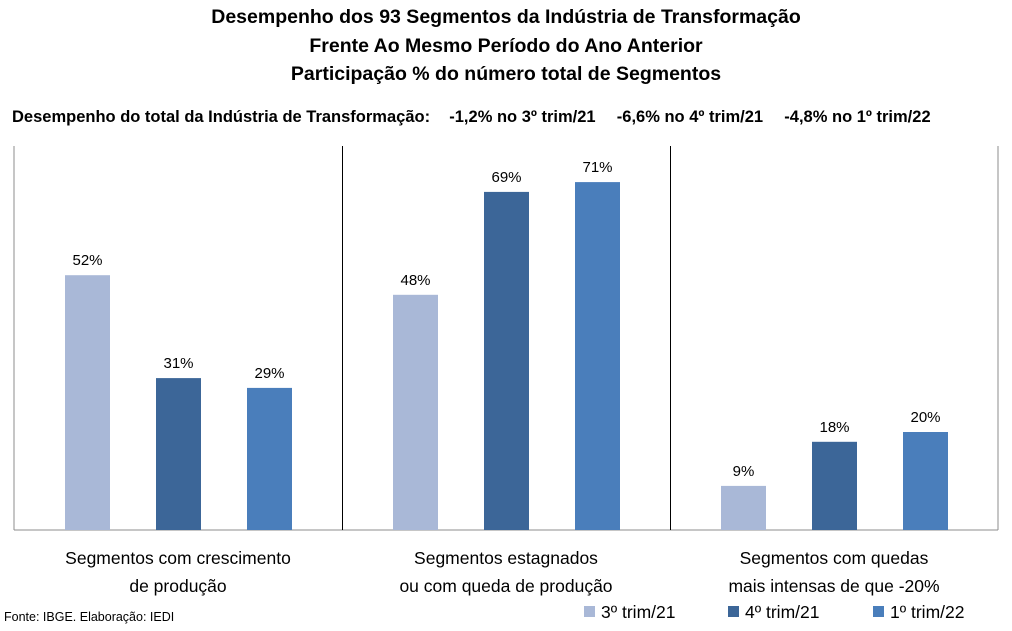 The image size is (1012, 631). What do you see at coordinates (269, 373) in the screenshot?
I see `data-label: 29%` at bounding box center [269, 373].